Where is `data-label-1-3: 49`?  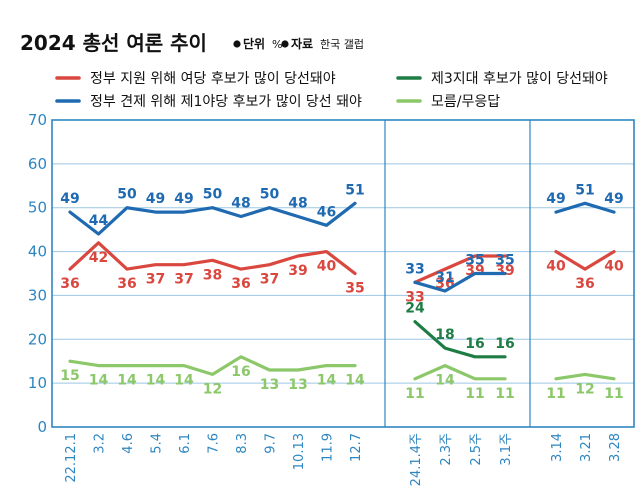 data-label-1-3: 49 is located at coordinates (155, 199).